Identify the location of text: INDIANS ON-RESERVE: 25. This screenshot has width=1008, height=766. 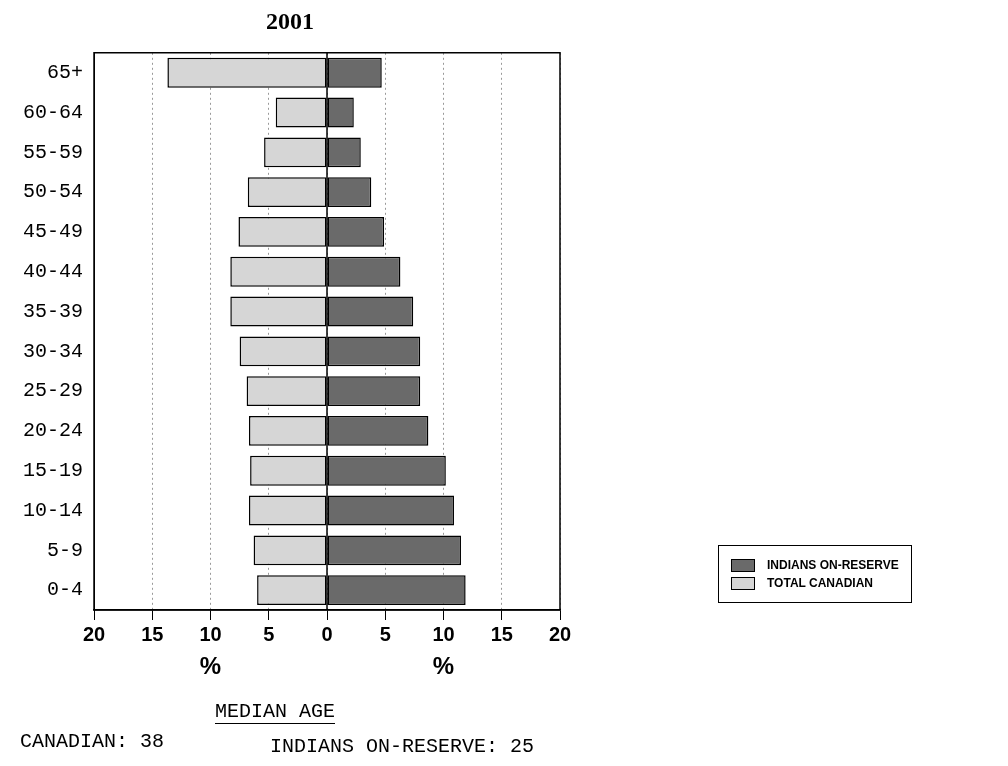
(402, 746).